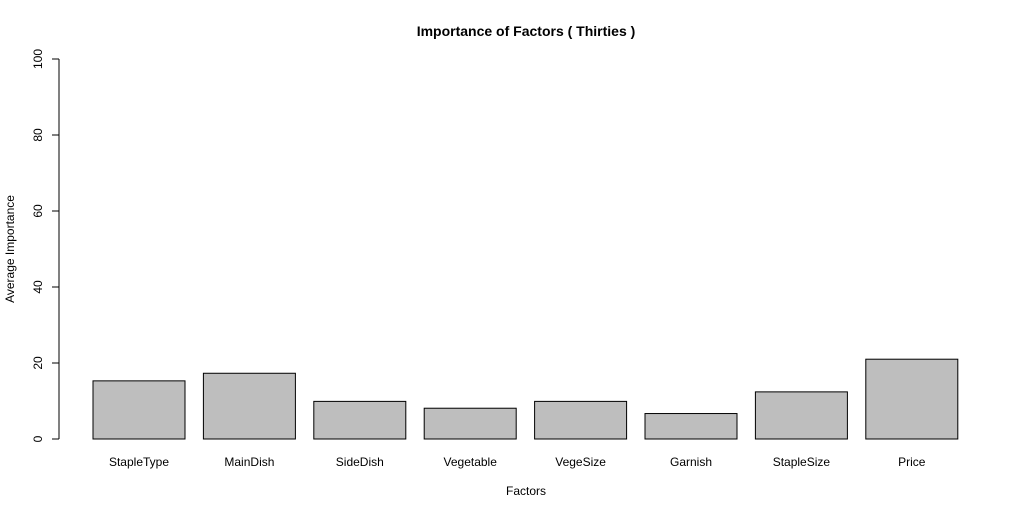  I want to click on y-axis-label: Average Importance, so click(10, 249).